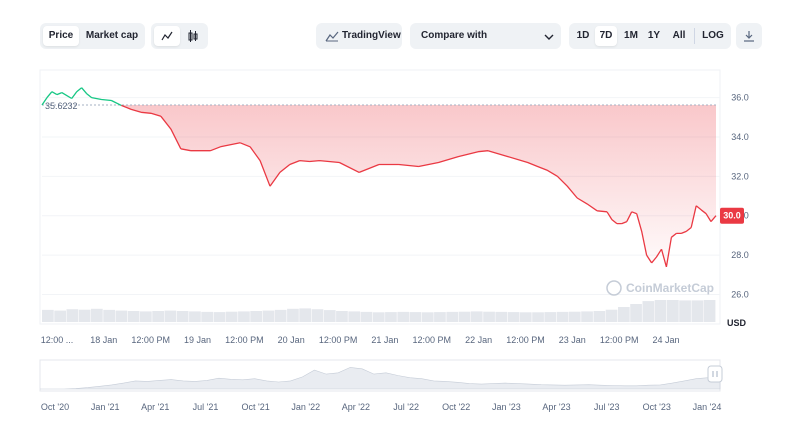 The width and height of the screenshot is (800, 446). What do you see at coordinates (572, 340) in the screenshot?
I see `x-tick-label: 23 Jan` at bounding box center [572, 340].